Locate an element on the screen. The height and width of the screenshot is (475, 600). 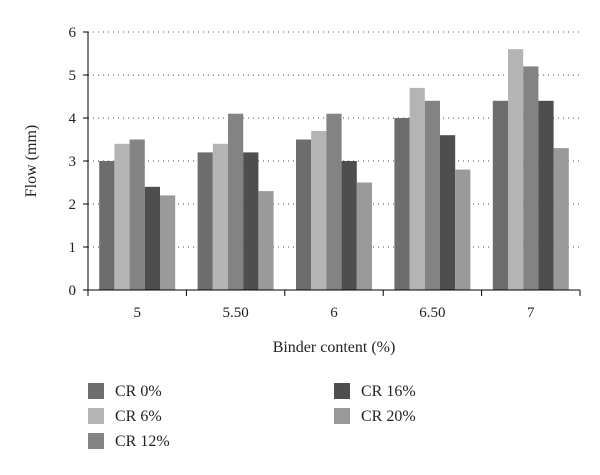
x-tick-label: 5 is located at coordinates (137, 313).